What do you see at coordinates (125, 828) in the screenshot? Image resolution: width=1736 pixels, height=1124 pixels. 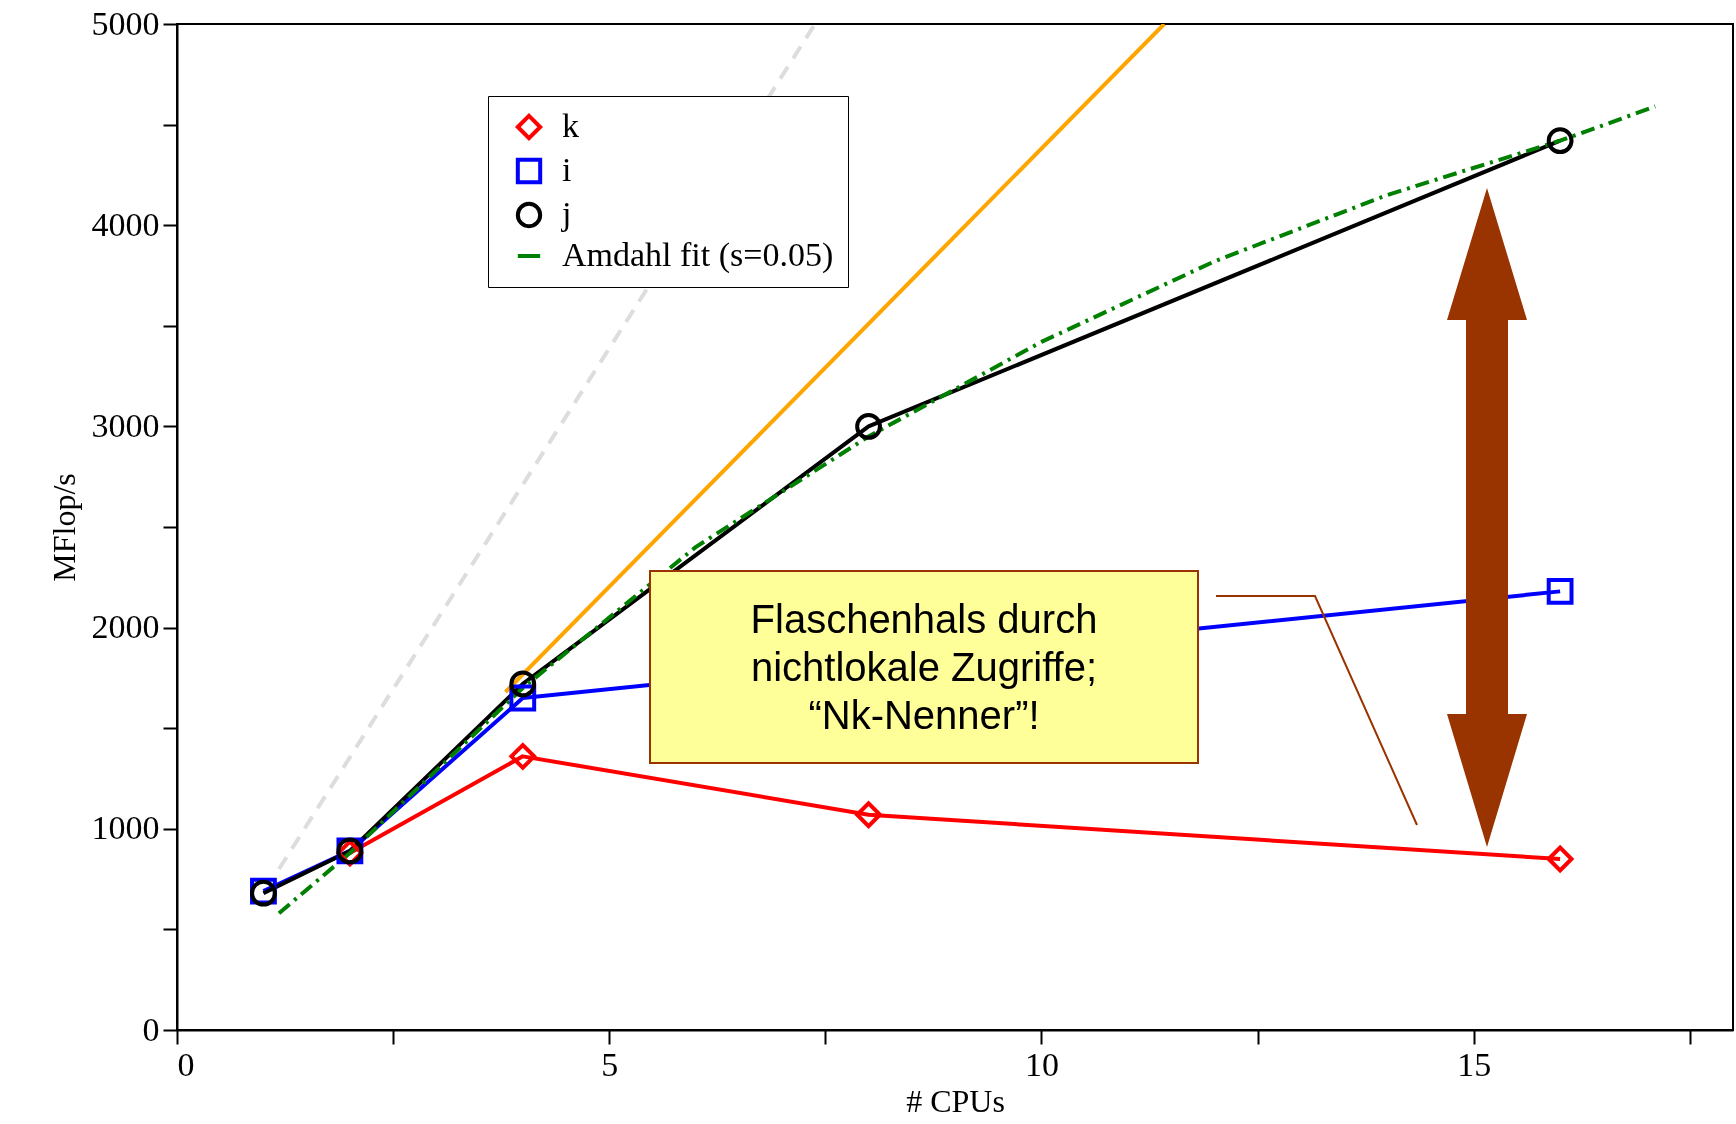 I see `y-tick-label: 1000` at bounding box center [125, 828].